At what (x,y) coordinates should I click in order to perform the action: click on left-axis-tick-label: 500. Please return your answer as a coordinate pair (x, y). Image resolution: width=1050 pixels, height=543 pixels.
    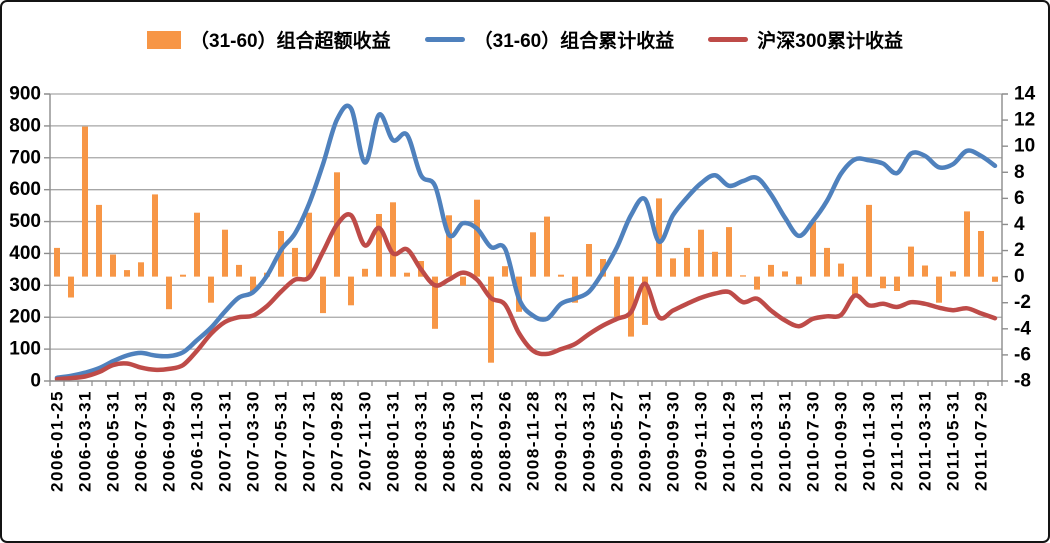
    Looking at the image, I should click on (25, 221).